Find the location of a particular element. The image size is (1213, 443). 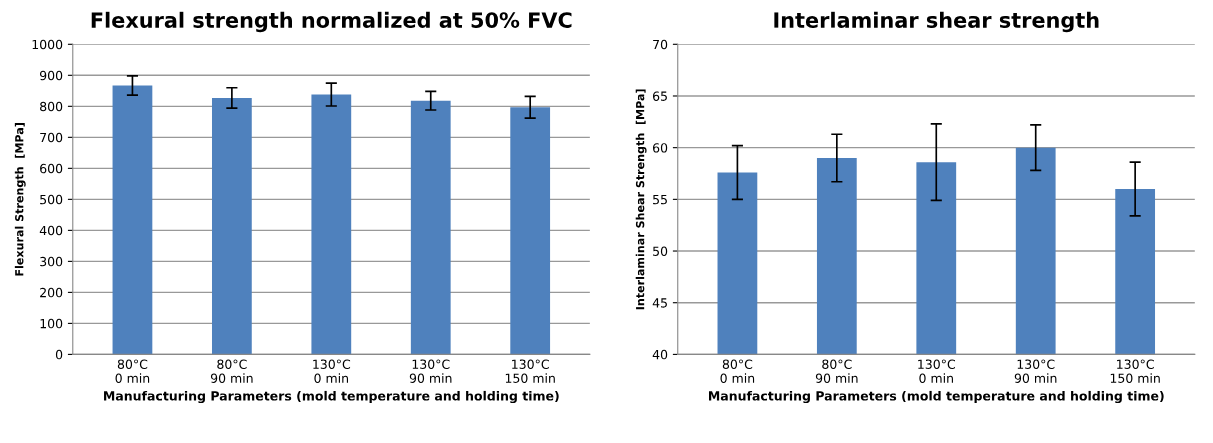

y-tick-label: 0 is located at coordinates (59, 354).